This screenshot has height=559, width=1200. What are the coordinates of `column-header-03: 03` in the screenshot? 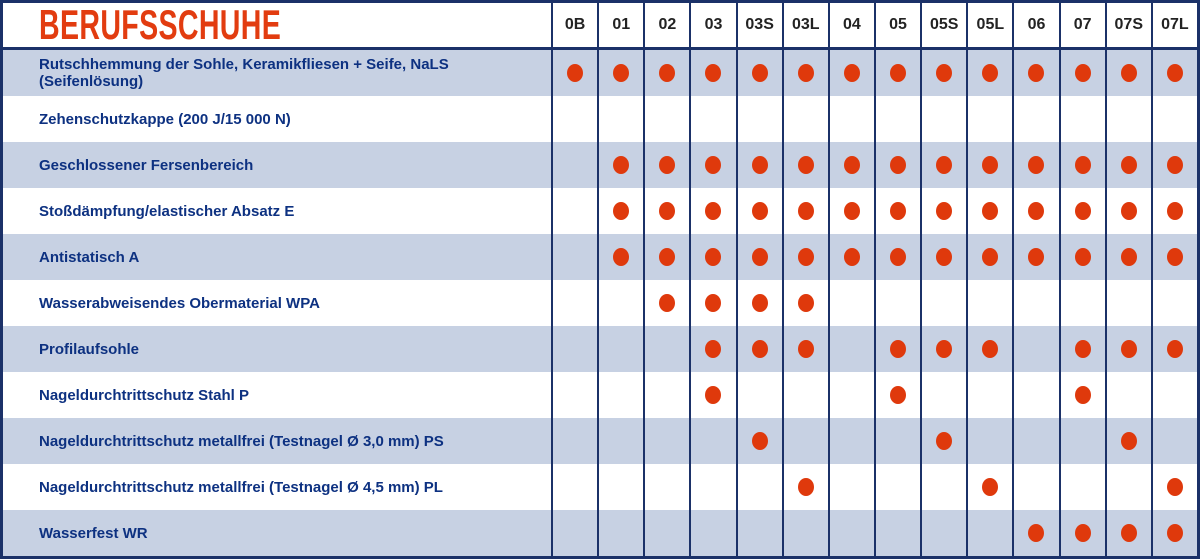 It's located at (712, 25).